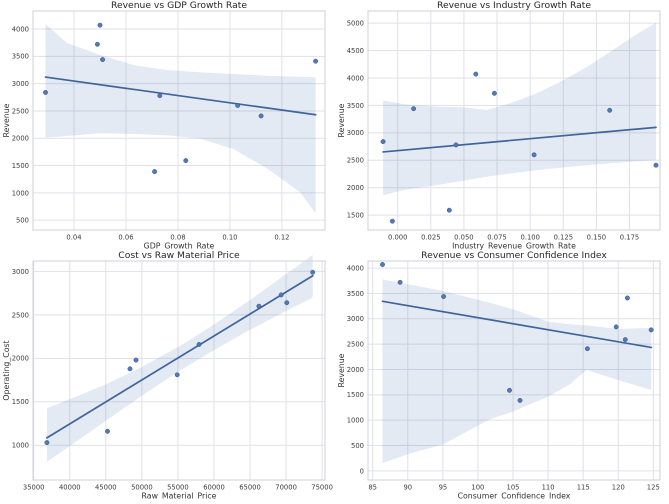  I want to click on y-tick-label: 5000, so click(355, 24).